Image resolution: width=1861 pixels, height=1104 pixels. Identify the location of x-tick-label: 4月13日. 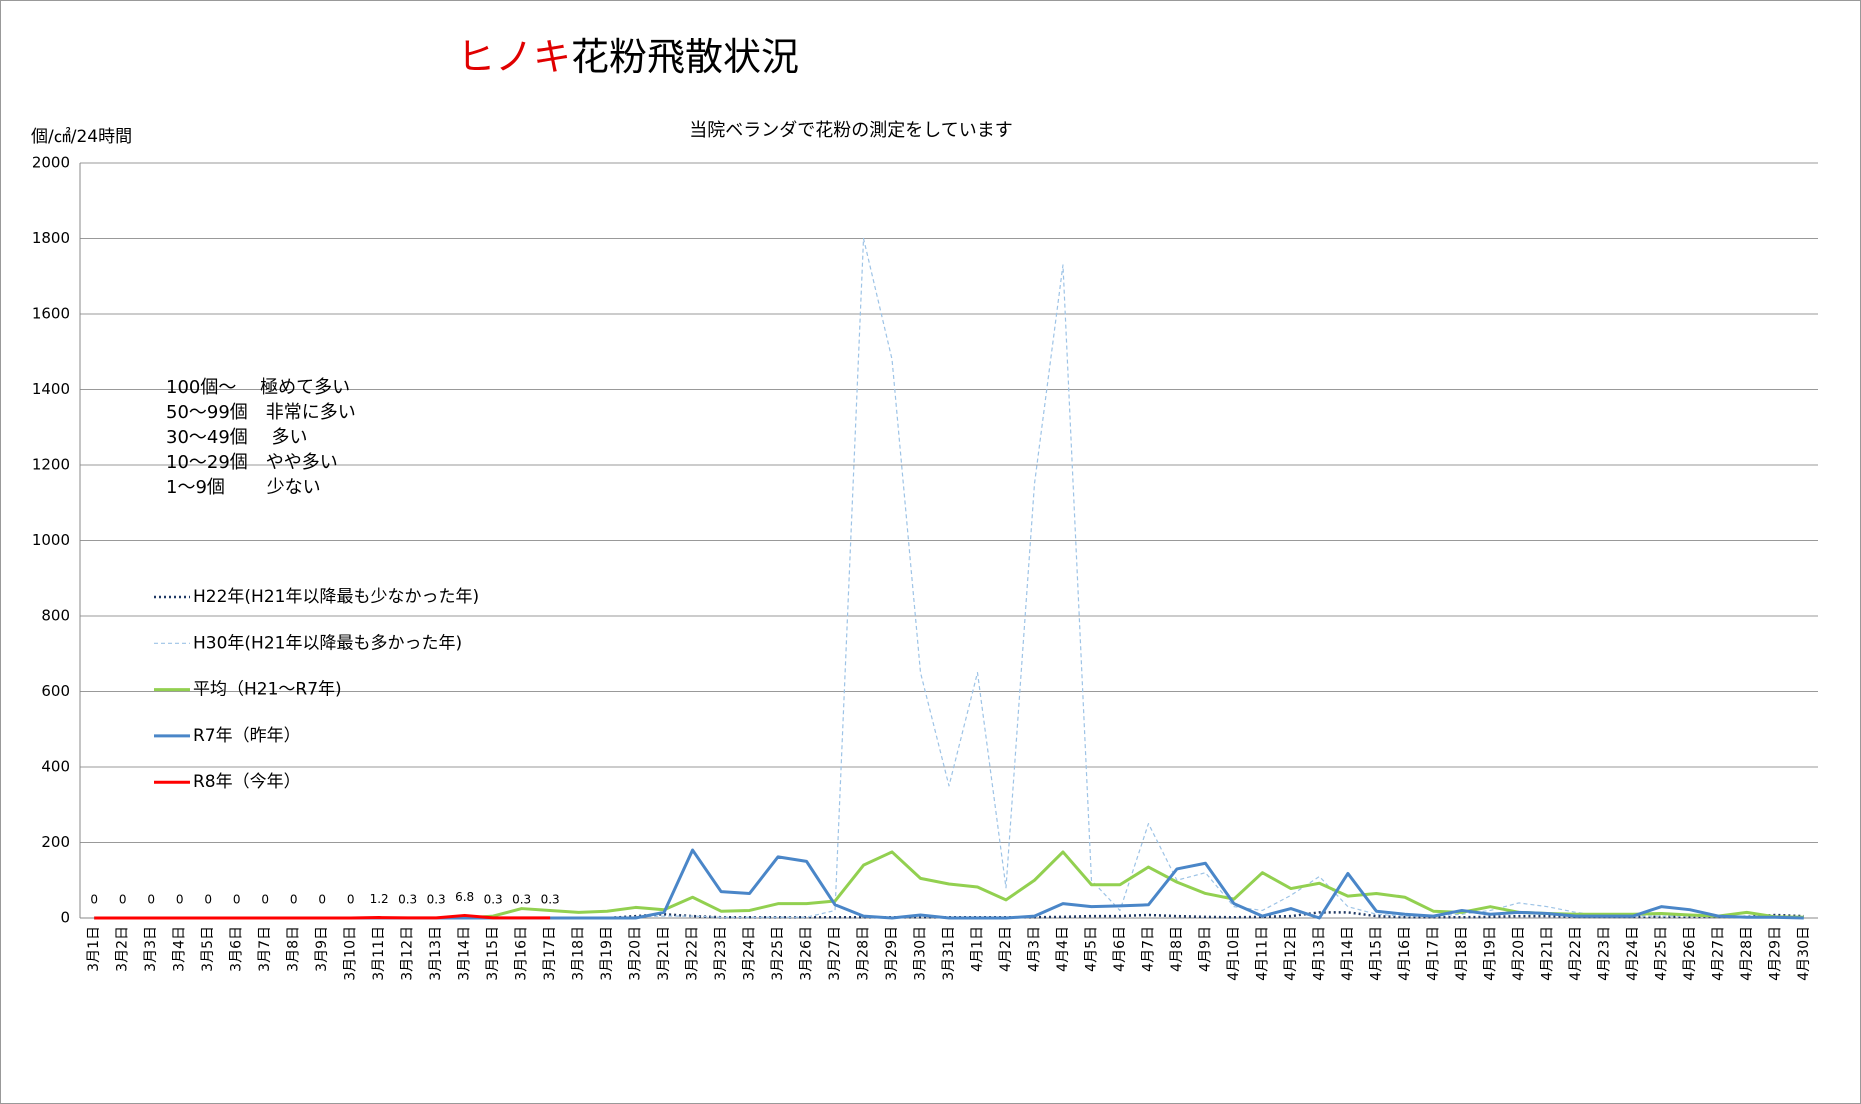
(1319, 953).